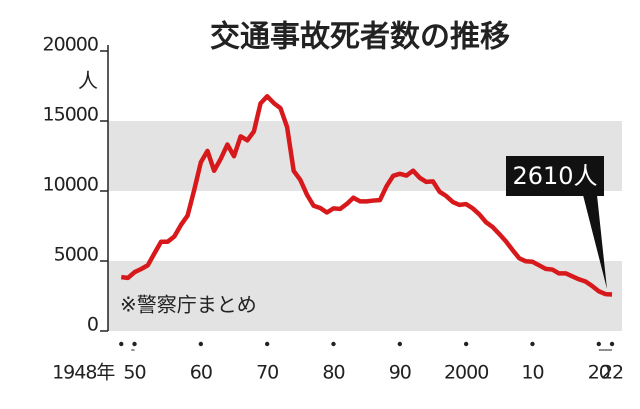 The width and height of the screenshot is (640, 409). I want to click on x-tick-label: 70, so click(267, 373).